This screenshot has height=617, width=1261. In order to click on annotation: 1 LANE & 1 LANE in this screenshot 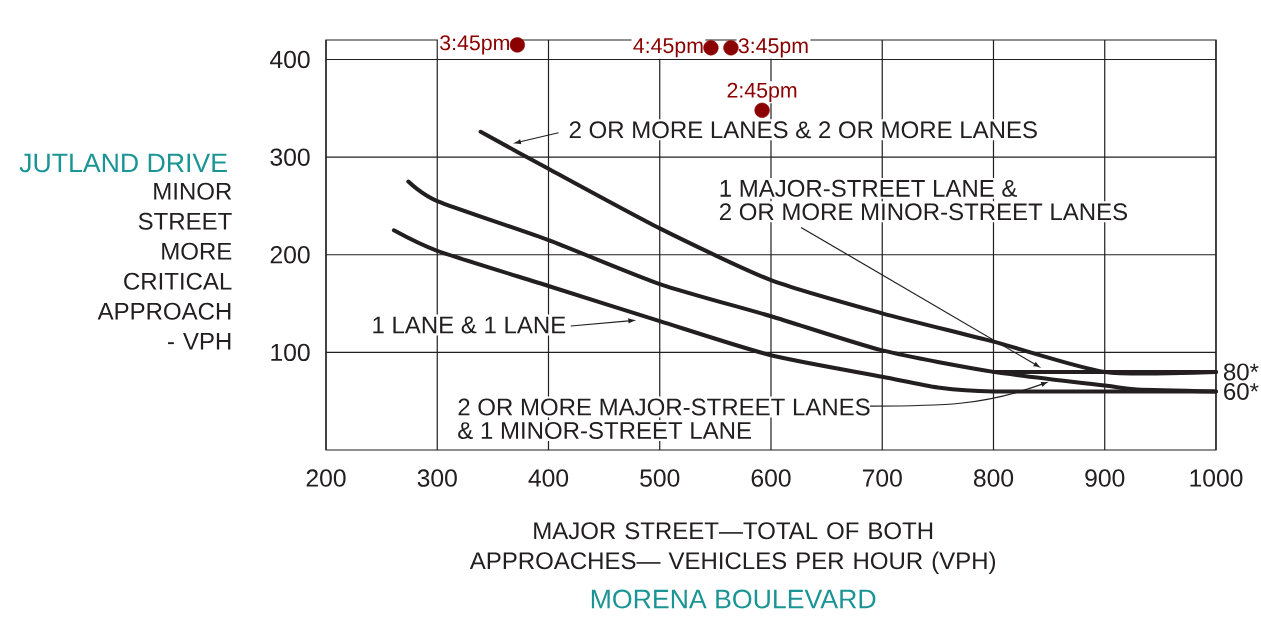, I will do `click(469, 325)`.